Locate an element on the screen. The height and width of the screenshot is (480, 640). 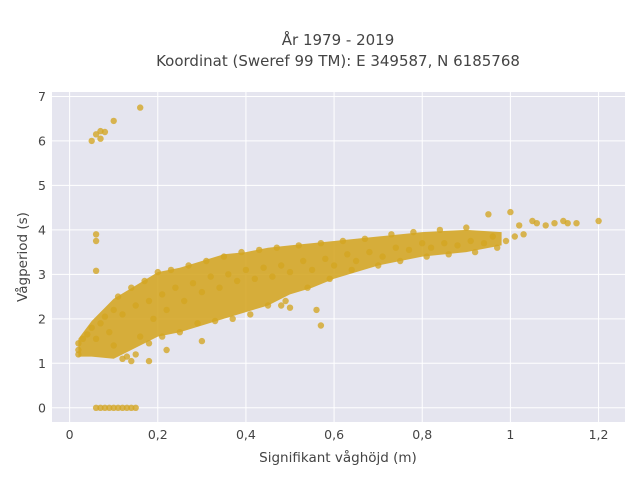
y-tick-label: 0 is located at coordinates (42, 407).